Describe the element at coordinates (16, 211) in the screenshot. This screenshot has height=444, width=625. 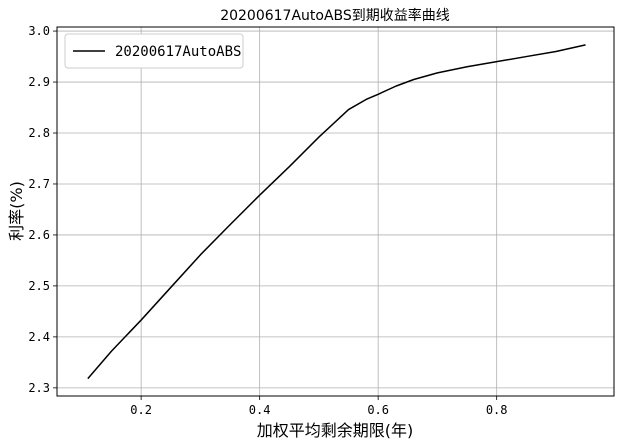
I see `y-axis-label: 利率(%)` at that location.